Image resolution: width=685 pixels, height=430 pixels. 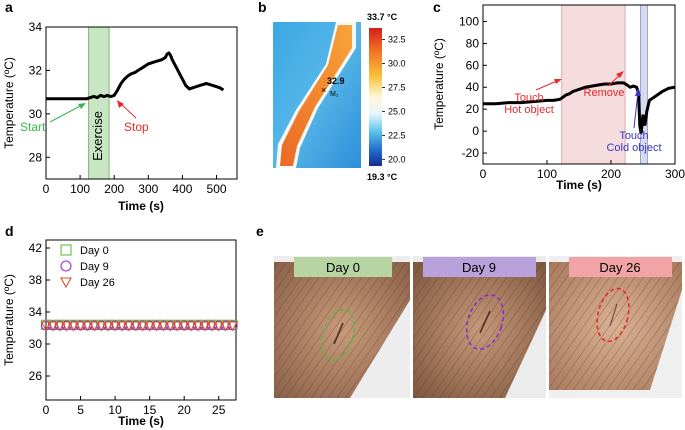 What do you see at coordinates (394, 99) in the screenshot?
I see `colorbar-ticks: 32.5 30.0 27.5 25.0 22.5 20.0` at bounding box center [394, 99].